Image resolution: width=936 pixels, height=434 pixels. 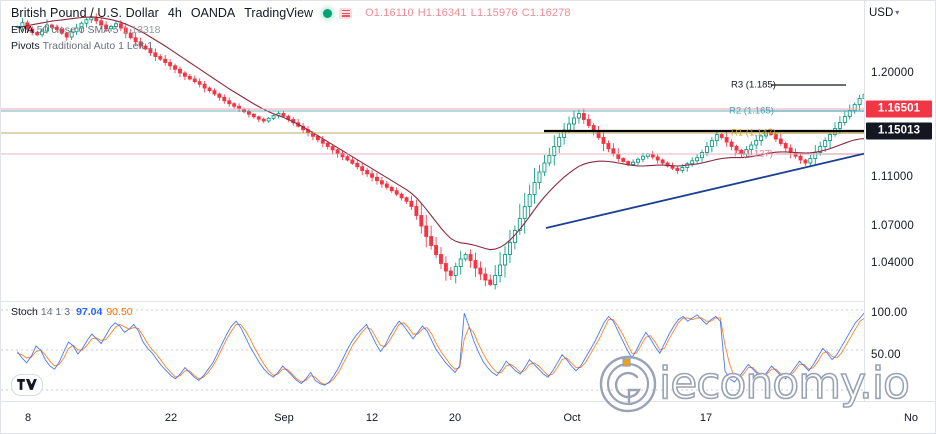 What do you see at coordinates (892, 226) in the screenshot?
I see `price-tick-2: 1.07000` at bounding box center [892, 226].